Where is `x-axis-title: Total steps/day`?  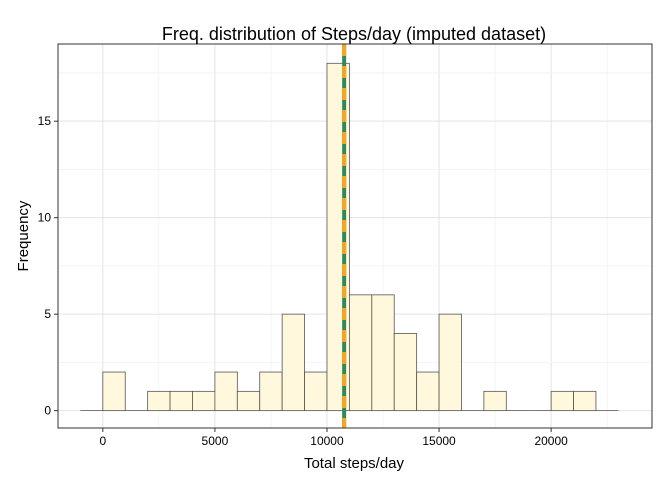
x-axis-title: Total steps/day is located at coordinates (354, 463).